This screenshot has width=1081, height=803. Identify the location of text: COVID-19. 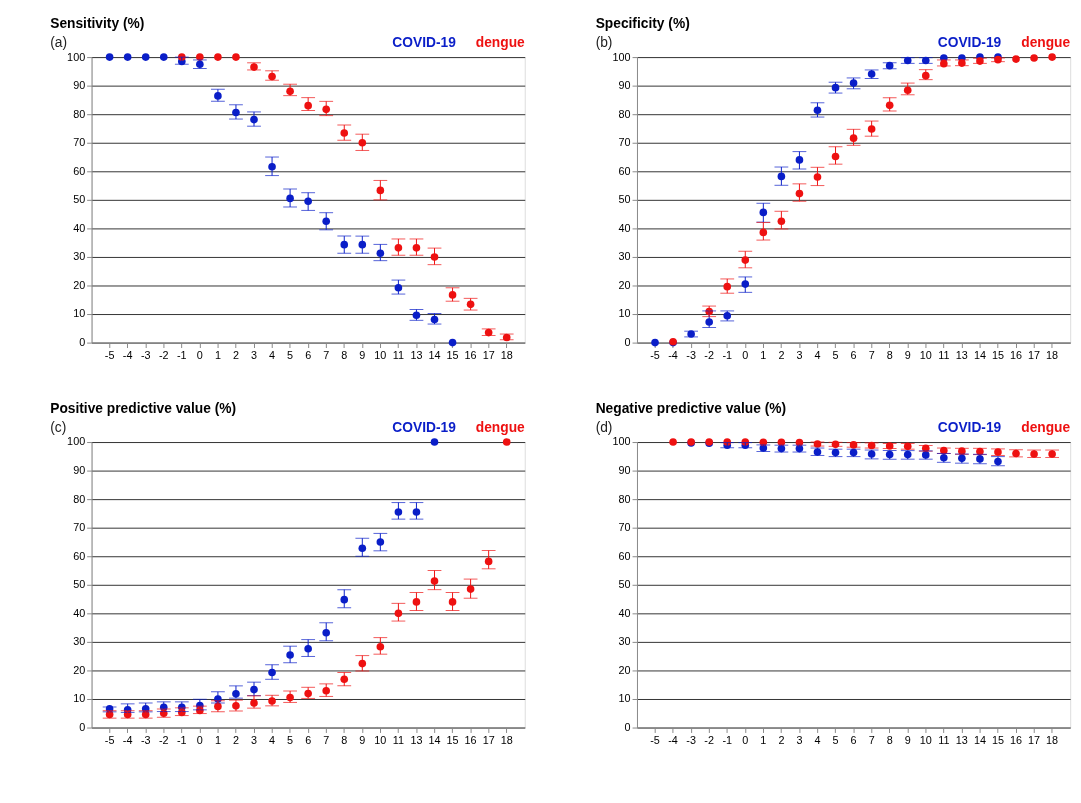
(424, 43).